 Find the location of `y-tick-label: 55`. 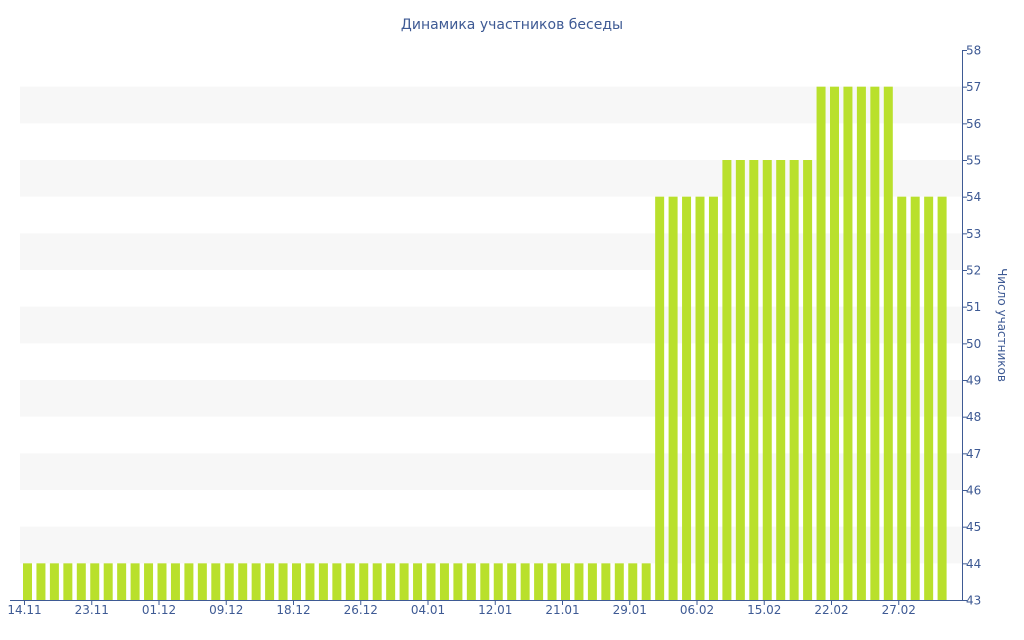

y-tick-label: 55 is located at coordinates (973, 161).